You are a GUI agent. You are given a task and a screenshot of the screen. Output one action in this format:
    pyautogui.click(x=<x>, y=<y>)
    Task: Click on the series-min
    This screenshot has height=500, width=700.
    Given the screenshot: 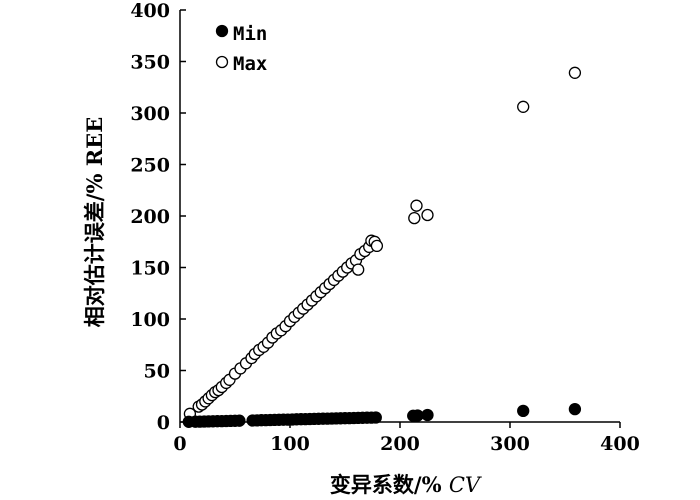 What is the action you would take?
    pyautogui.click(x=382, y=415)
    